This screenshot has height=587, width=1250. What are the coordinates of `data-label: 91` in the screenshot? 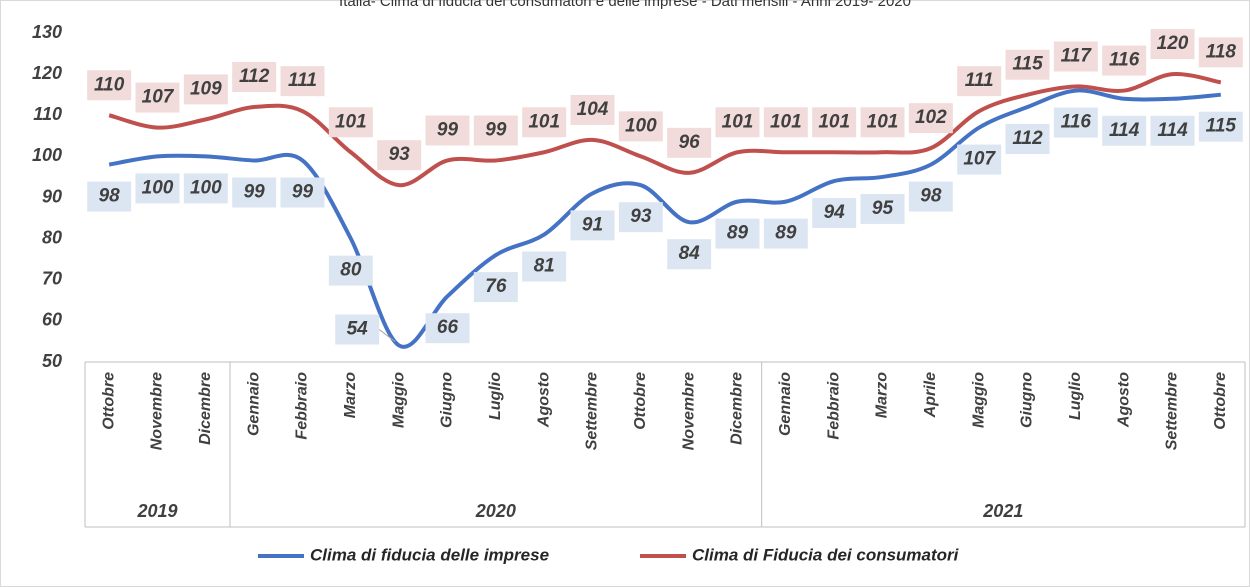 It's located at (592, 224).